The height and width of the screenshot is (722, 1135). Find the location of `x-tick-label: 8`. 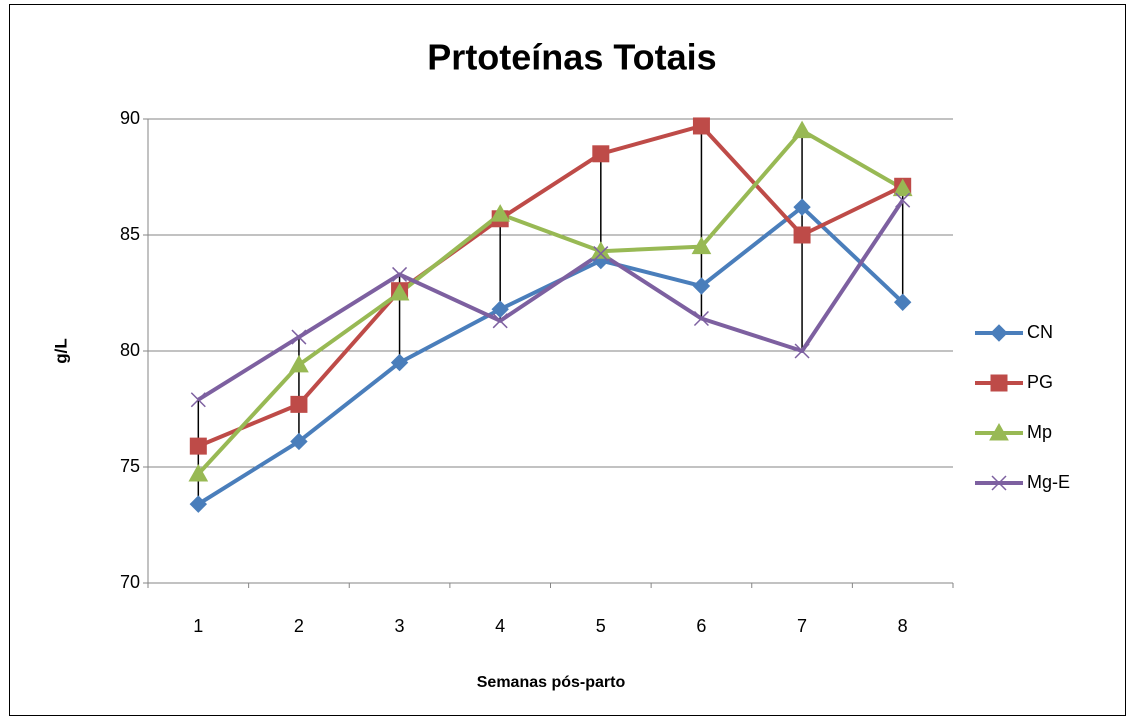

x-tick-label: 8 is located at coordinates (903, 626).